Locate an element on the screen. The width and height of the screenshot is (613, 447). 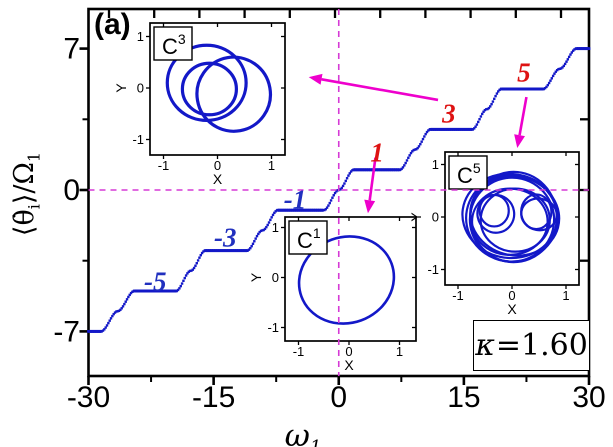
annotation-arrow is located at coordinates (380, 90).